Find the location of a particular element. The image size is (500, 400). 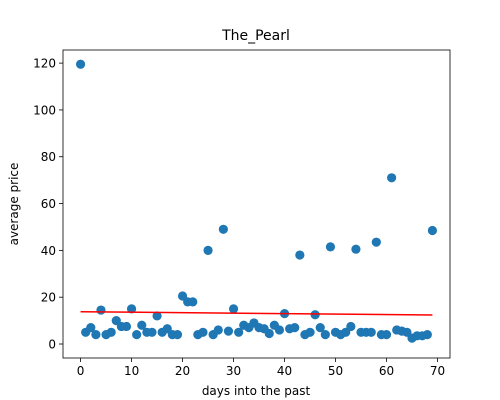

x-tick-label: 30 is located at coordinates (233, 371).